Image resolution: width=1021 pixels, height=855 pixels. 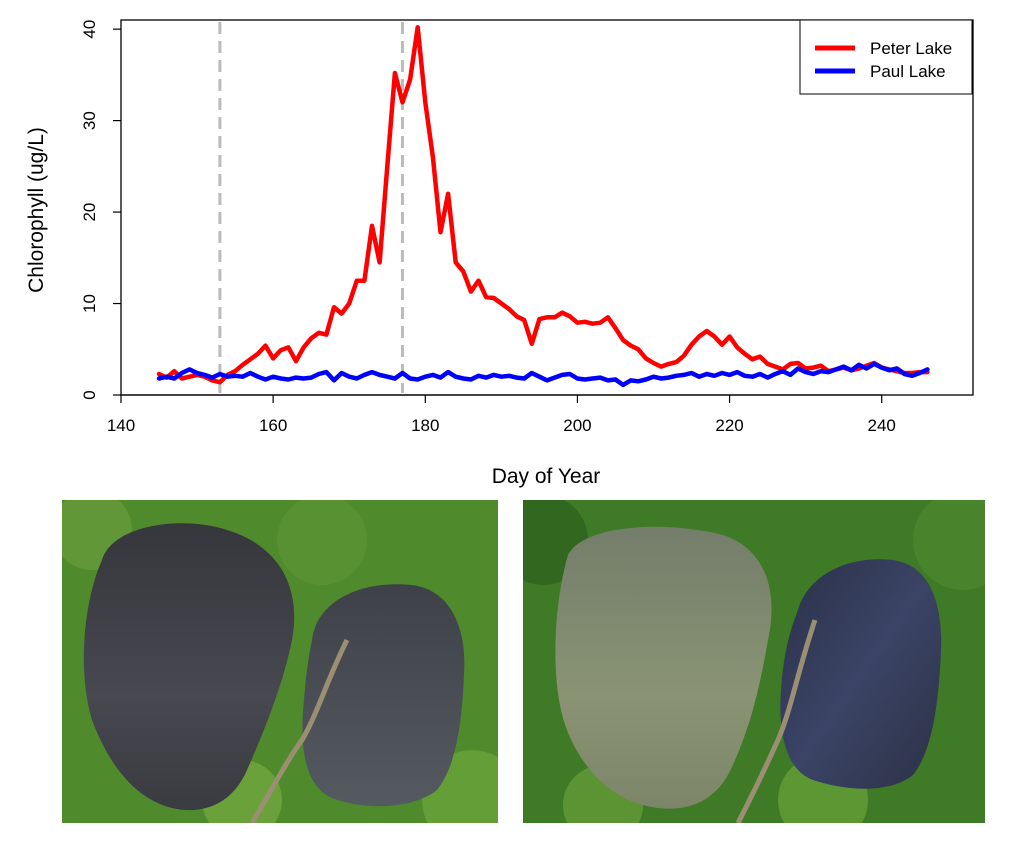 What do you see at coordinates (311, 207) in the screenshot?
I see `reference-lines` at bounding box center [311, 207].